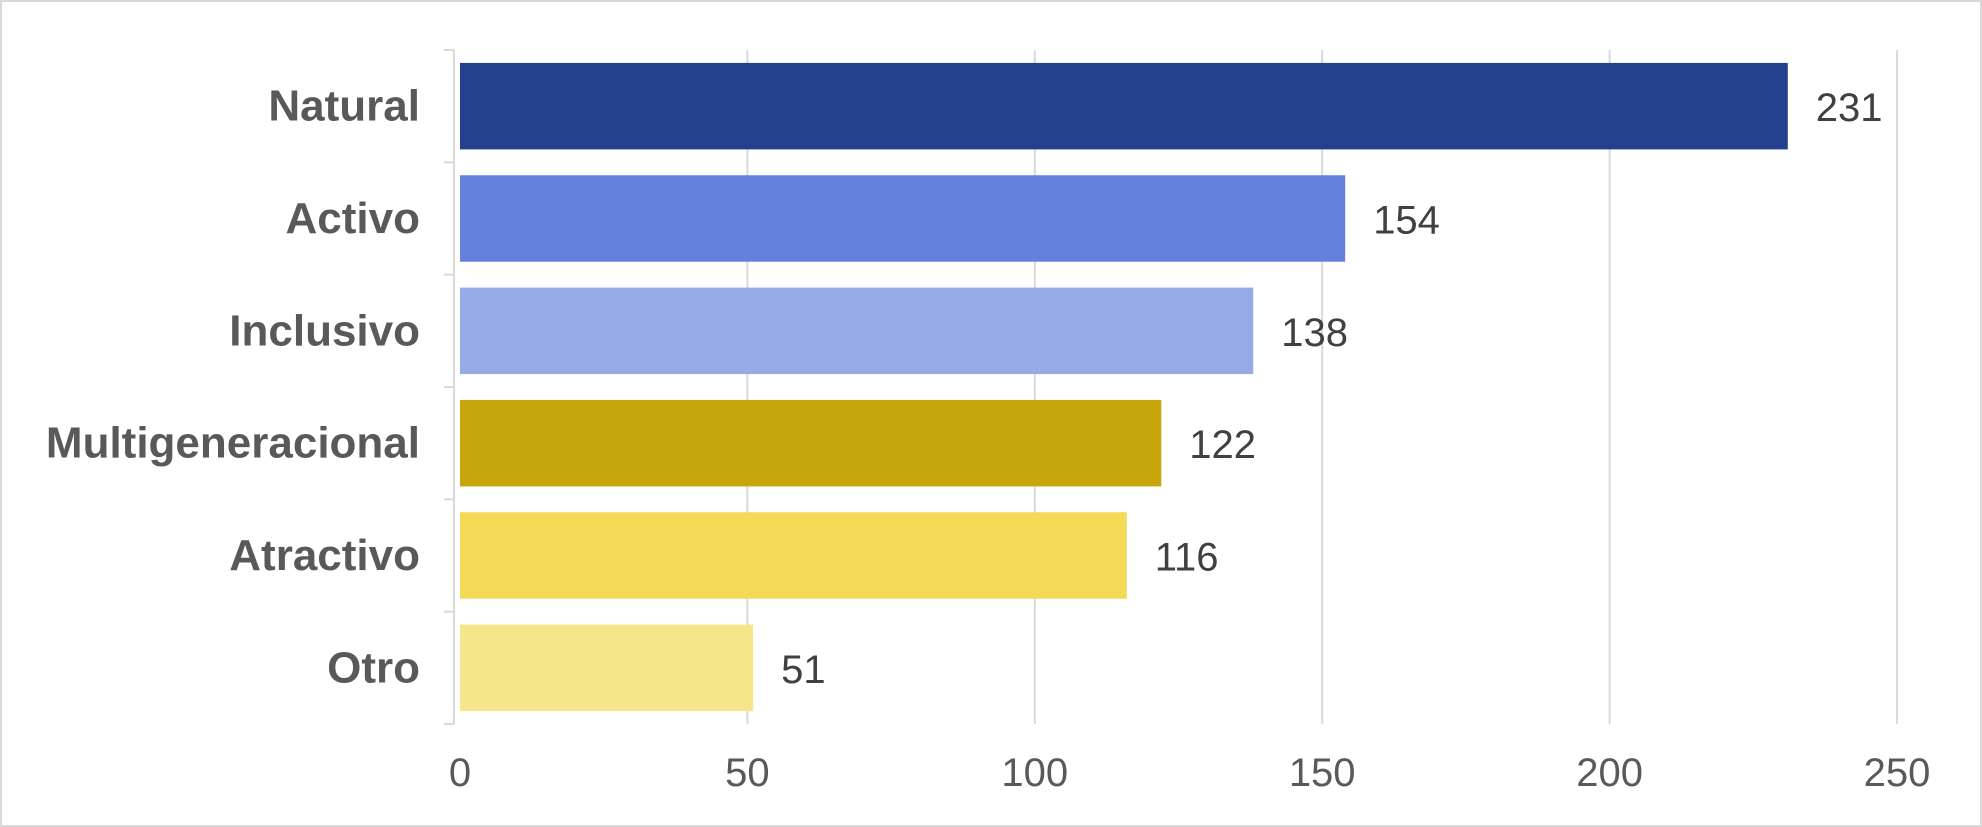 This screenshot has width=1982, height=827. Describe the element at coordinates (1897, 773) in the screenshot. I see `x-tick-label: 250` at that location.